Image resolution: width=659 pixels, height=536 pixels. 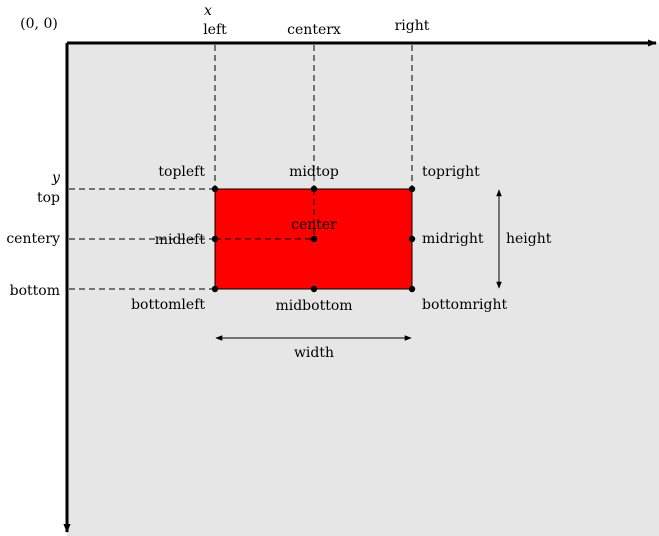 I want to click on bottomright-label: bottomright, so click(x=464, y=305).